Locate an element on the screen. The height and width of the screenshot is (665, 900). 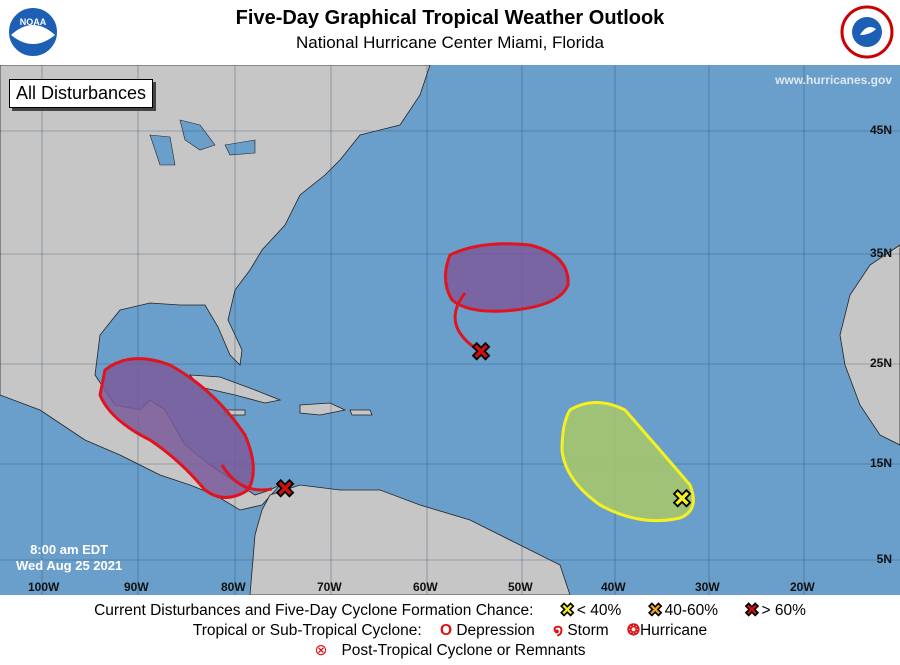
timestamp: 8:00 am EDT Wed Aug 25 2021 is located at coordinates (69, 558).